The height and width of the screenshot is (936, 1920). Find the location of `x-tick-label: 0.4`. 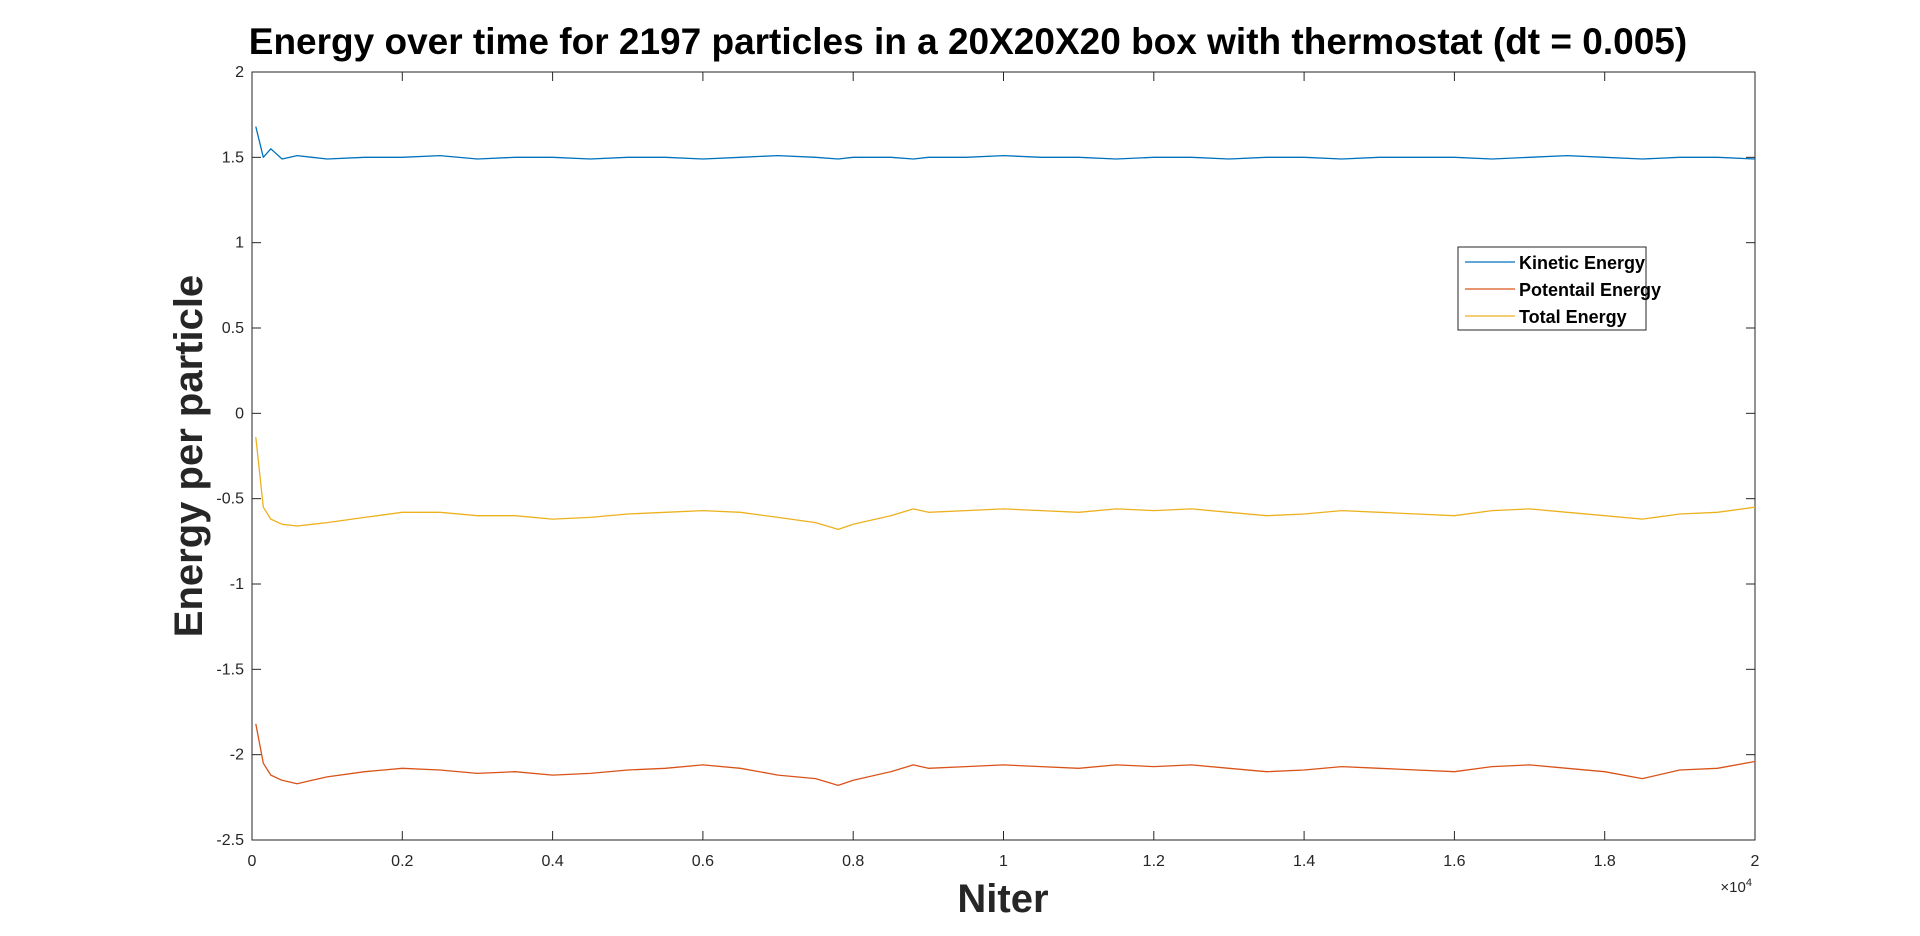

x-tick-label: 0.4 is located at coordinates (552, 861).